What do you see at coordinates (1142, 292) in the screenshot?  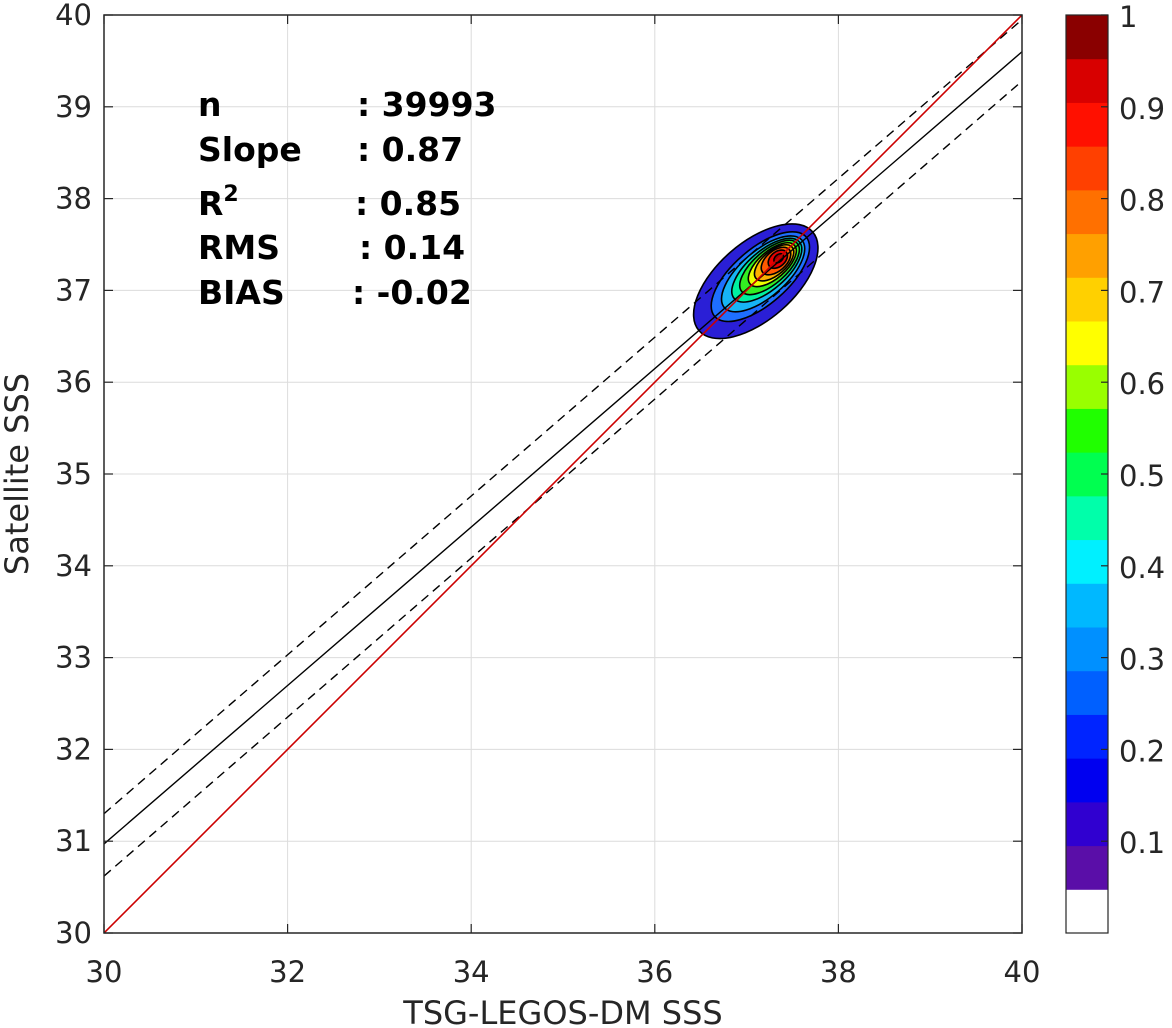 I see `colorbar-tick-label: 0.7` at bounding box center [1142, 292].